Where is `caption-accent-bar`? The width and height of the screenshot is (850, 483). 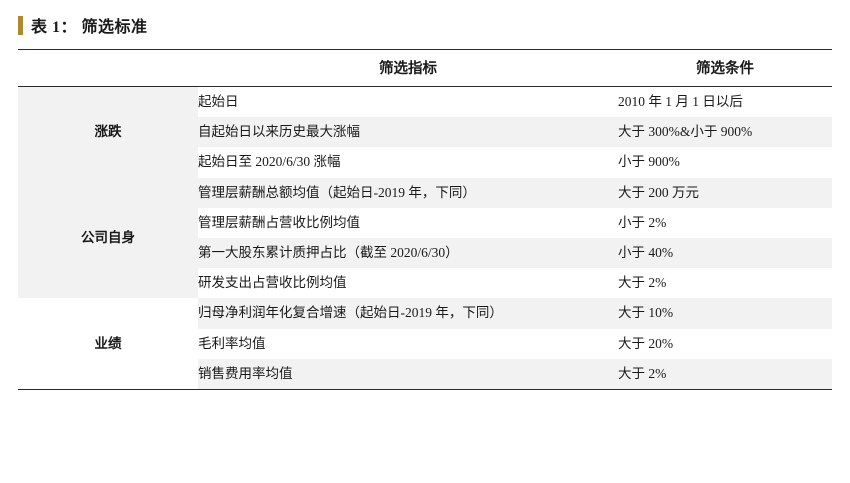 caption-accent-bar is located at coordinates (20, 25).